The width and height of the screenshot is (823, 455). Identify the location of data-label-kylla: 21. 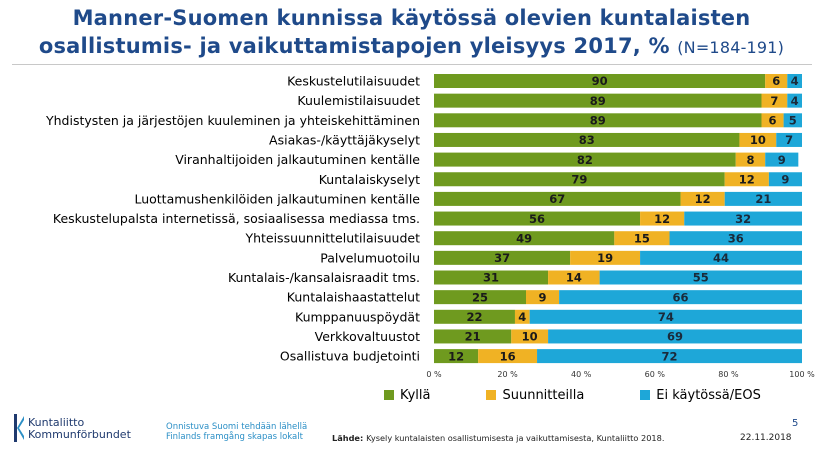
(473, 337).